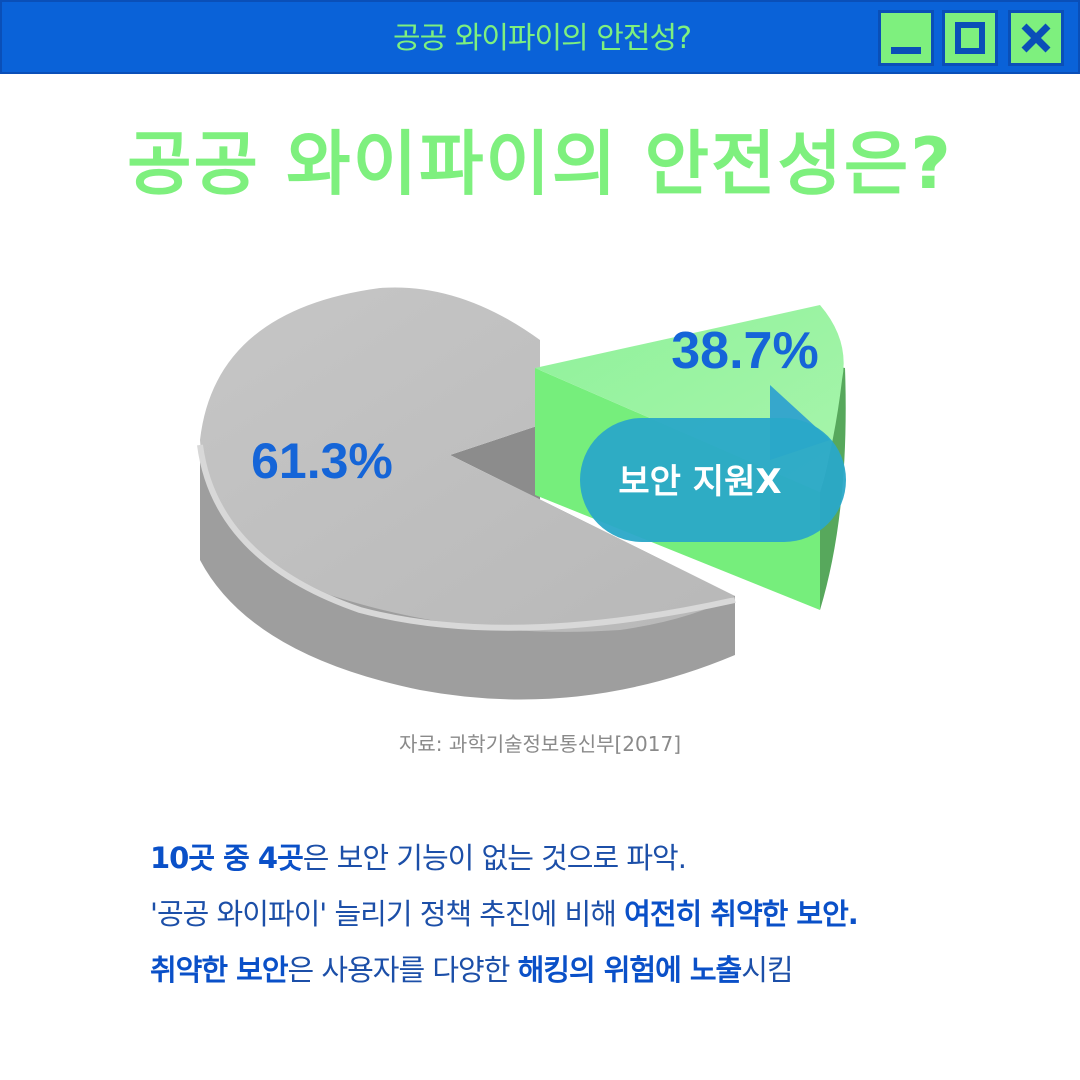 The image size is (1080, 1080). Describe the element at coordinates (494, 858) in the screenshot. I see `summary-text-segment: 은 보안 기능이 없는 것으로 파악.` at that location.